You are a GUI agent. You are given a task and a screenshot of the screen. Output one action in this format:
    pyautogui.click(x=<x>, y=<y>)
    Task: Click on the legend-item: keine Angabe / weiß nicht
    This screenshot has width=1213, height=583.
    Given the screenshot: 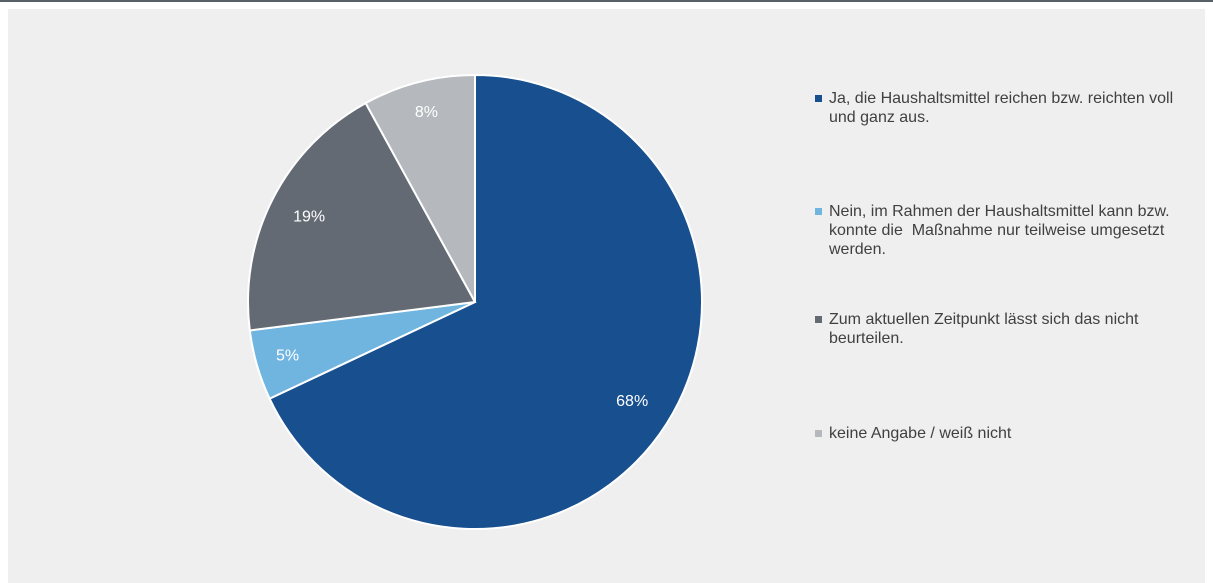 What is the action you would take?
    pyautogui.click(x=1005, y=433)
    